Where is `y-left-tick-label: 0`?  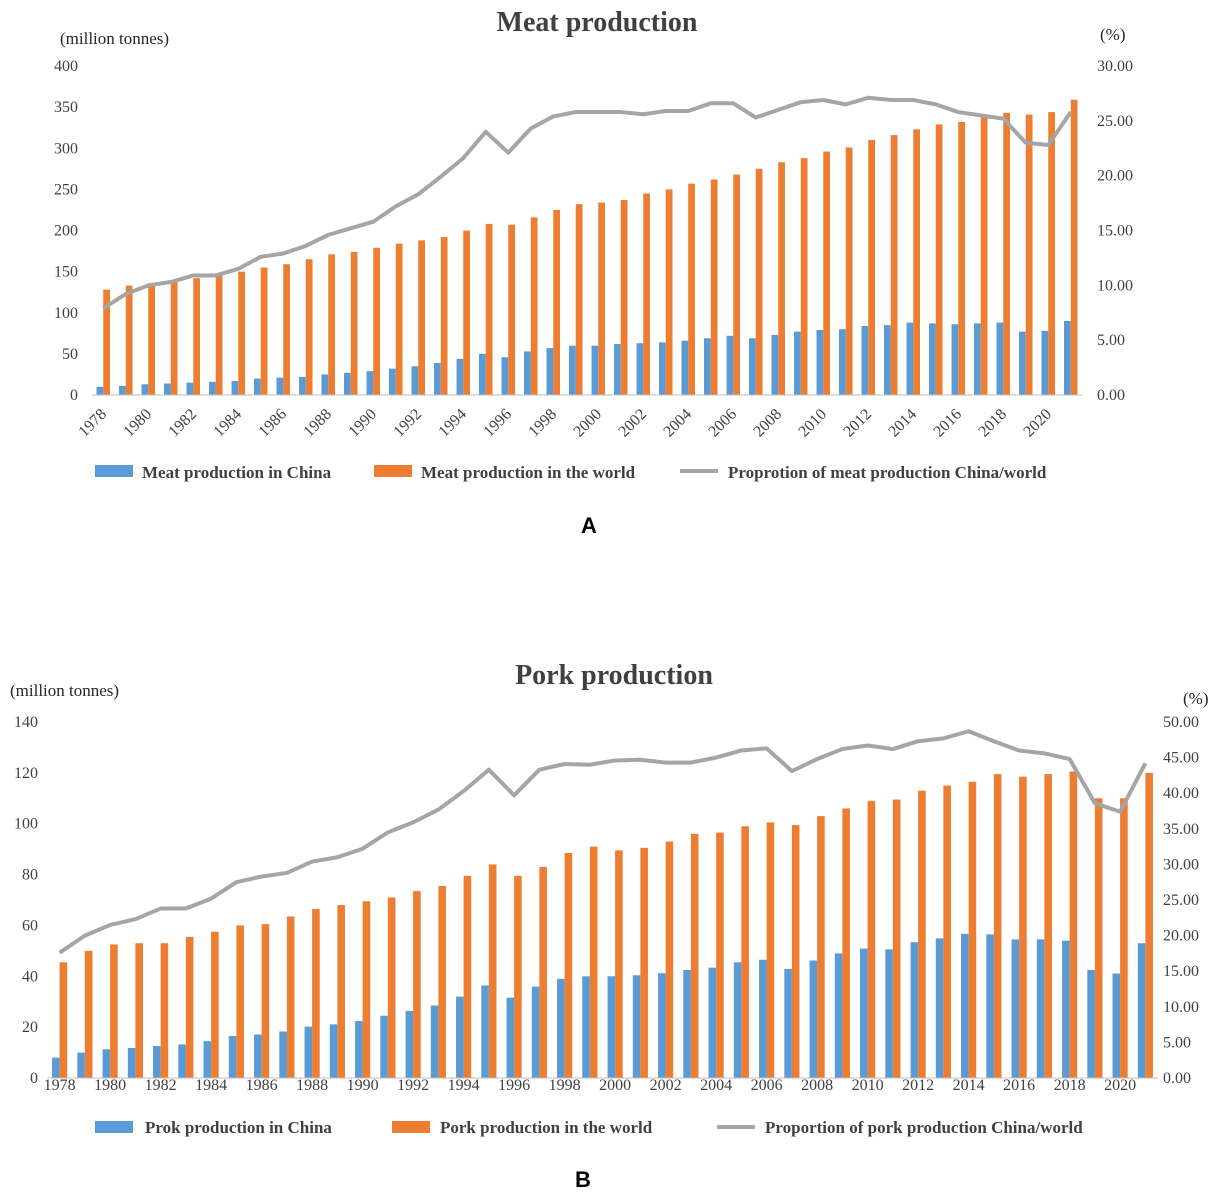
y-left-tick-label: 0 is located at coordinates (74, 395).